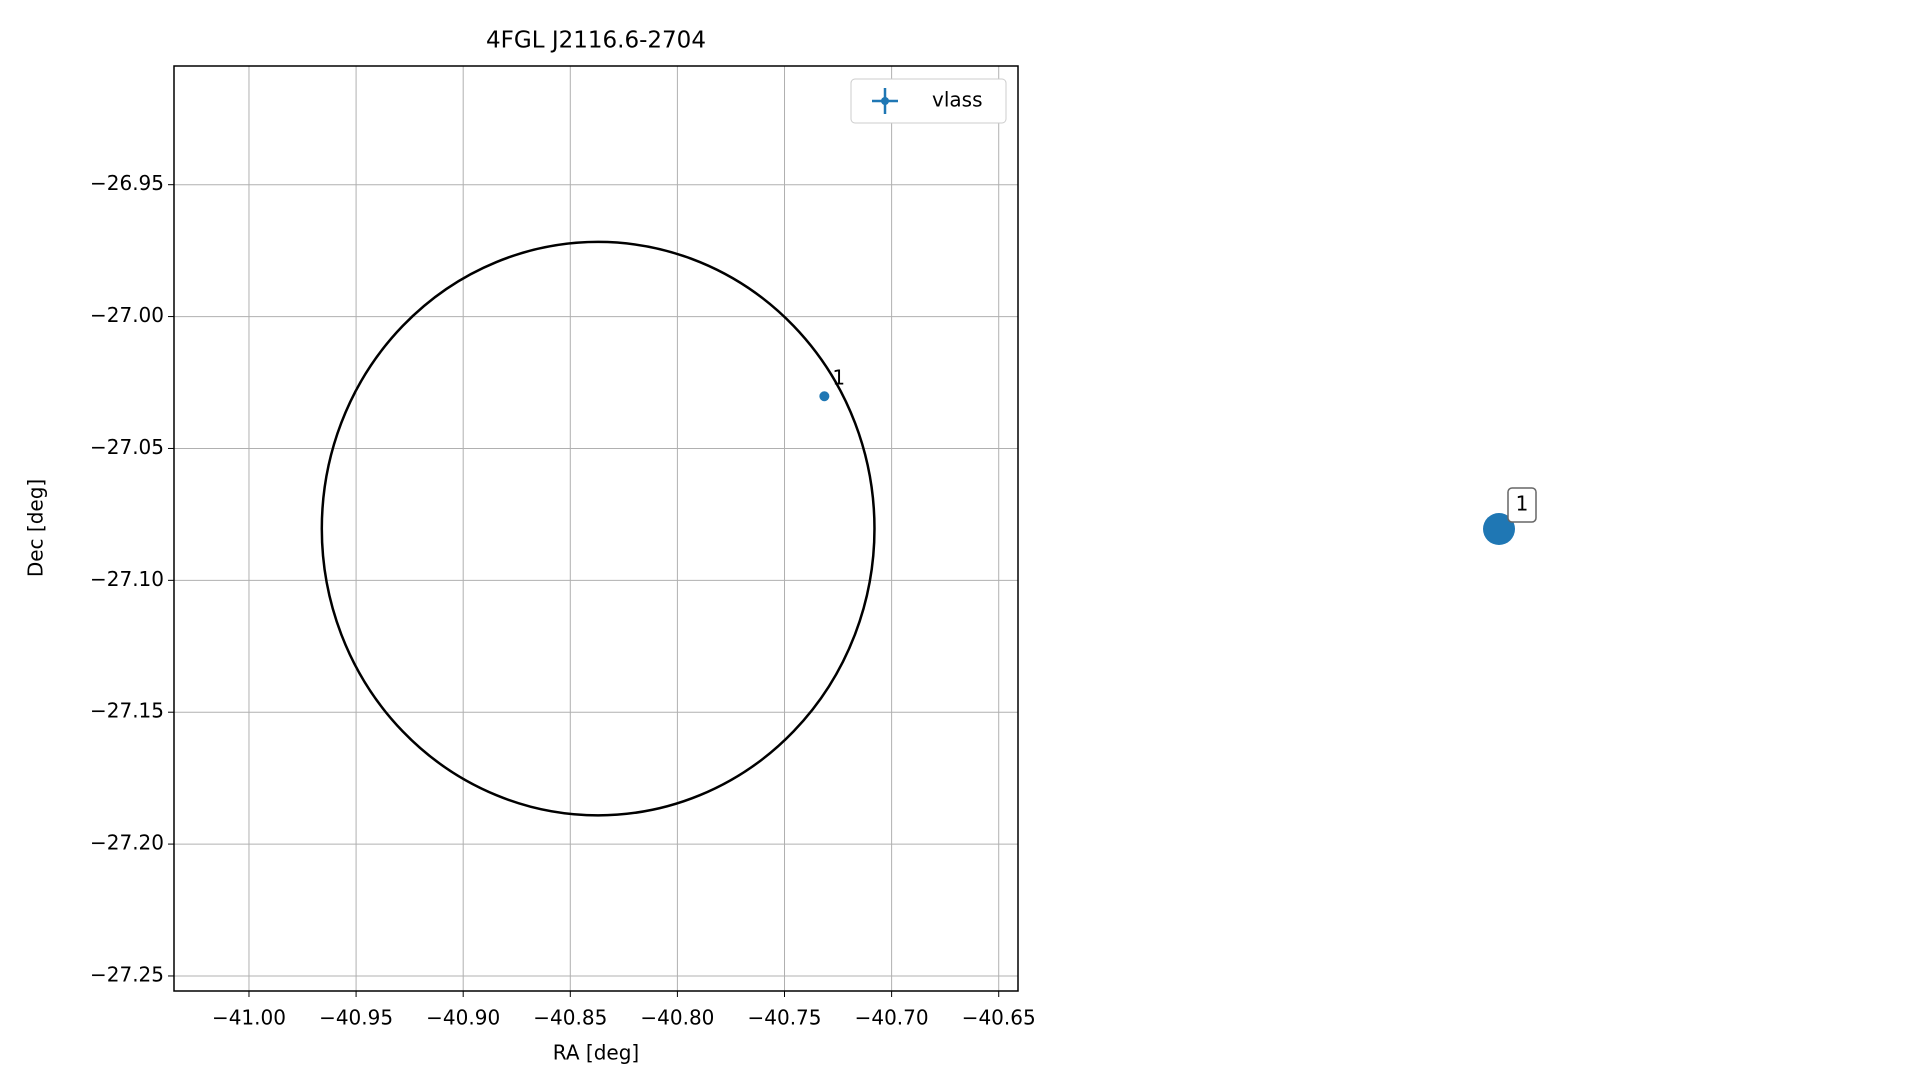 The height and width of the screenshot is (1084, 1919). What do you see at coordinates (892, 1018) in the screenshot?
I see `x-tick-label: −40.70` at bounding box center [892, 1018].